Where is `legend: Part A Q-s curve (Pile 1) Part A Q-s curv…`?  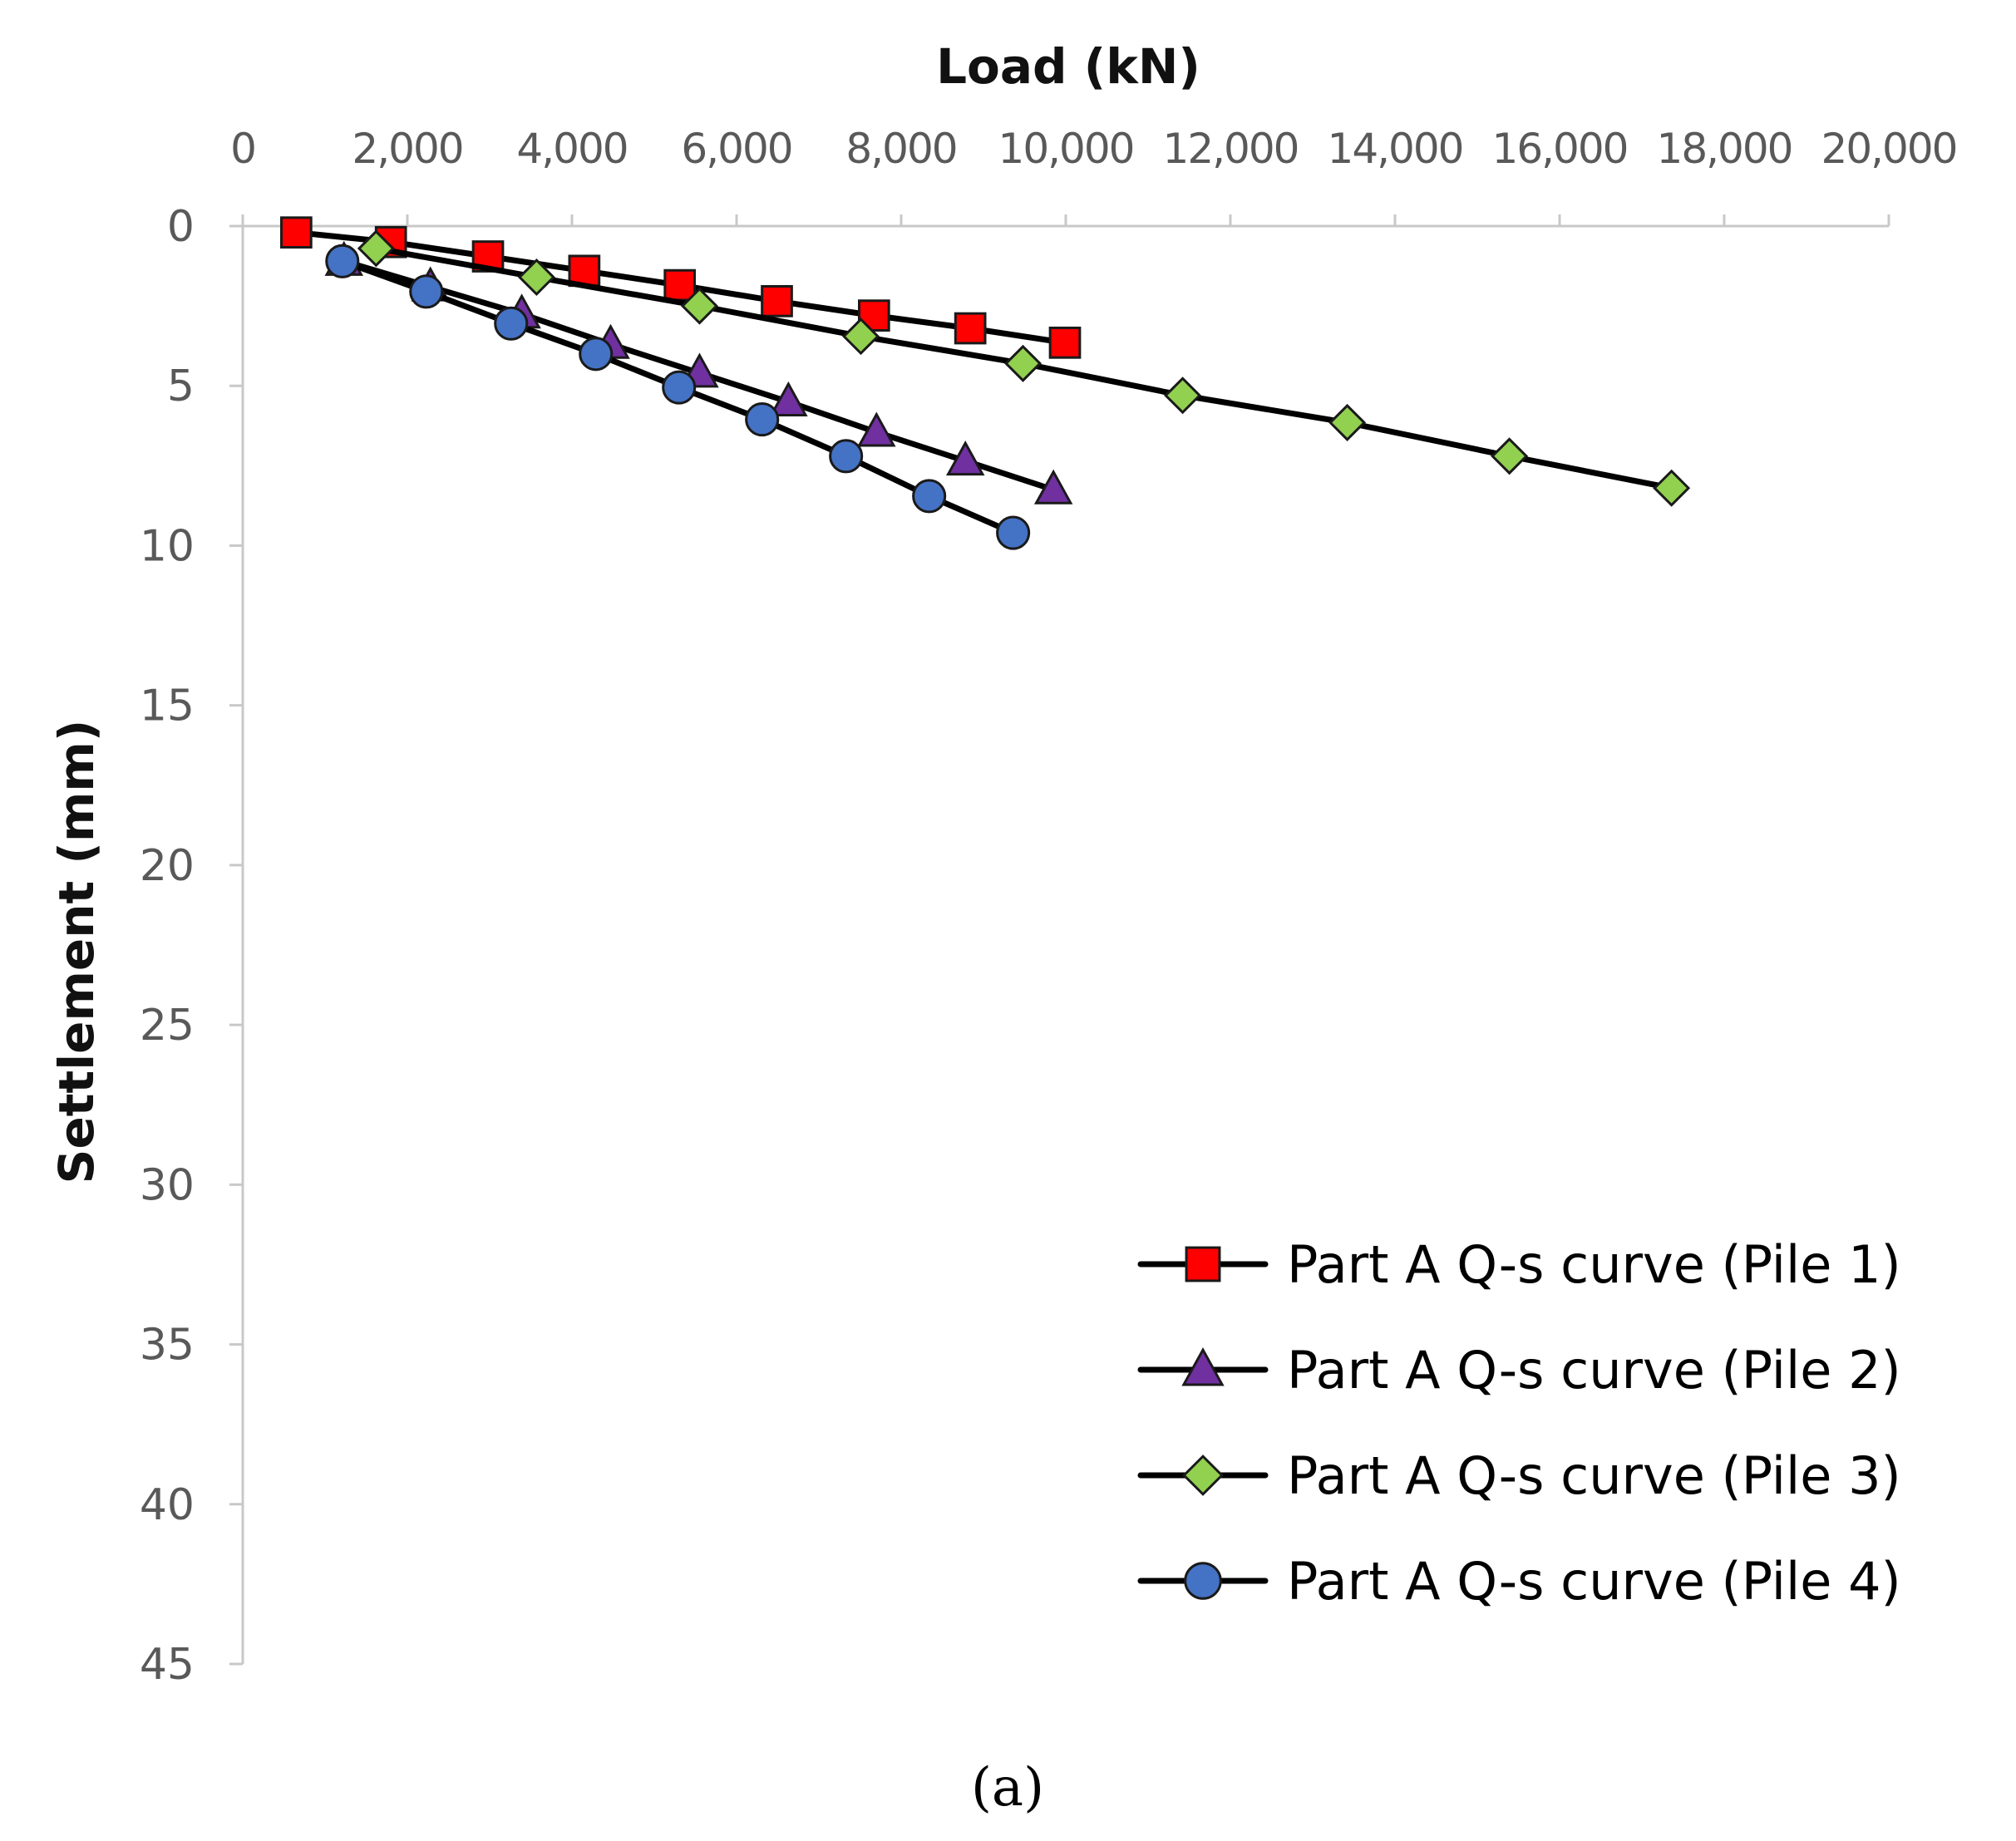
legend: Part A Q-s curve (Pile 1) Part A Q-s curv… is located at coordinates (1519, 1423).